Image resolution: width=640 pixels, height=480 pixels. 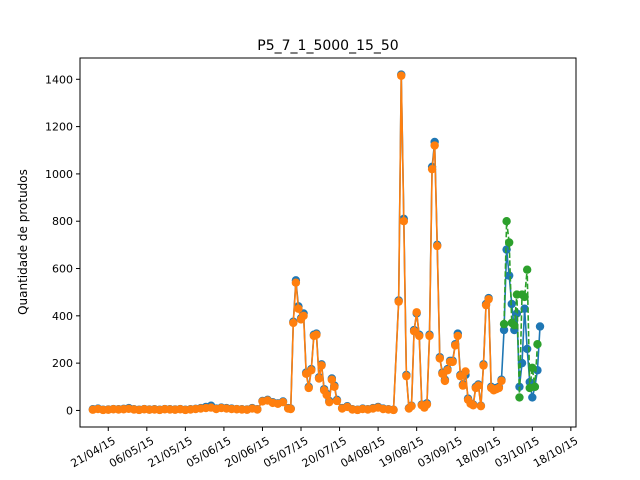 What do you see at coordinates (59, 79) in the screenshot?
I see `y-tick-label: 1400` at bounding box center [59, 79].